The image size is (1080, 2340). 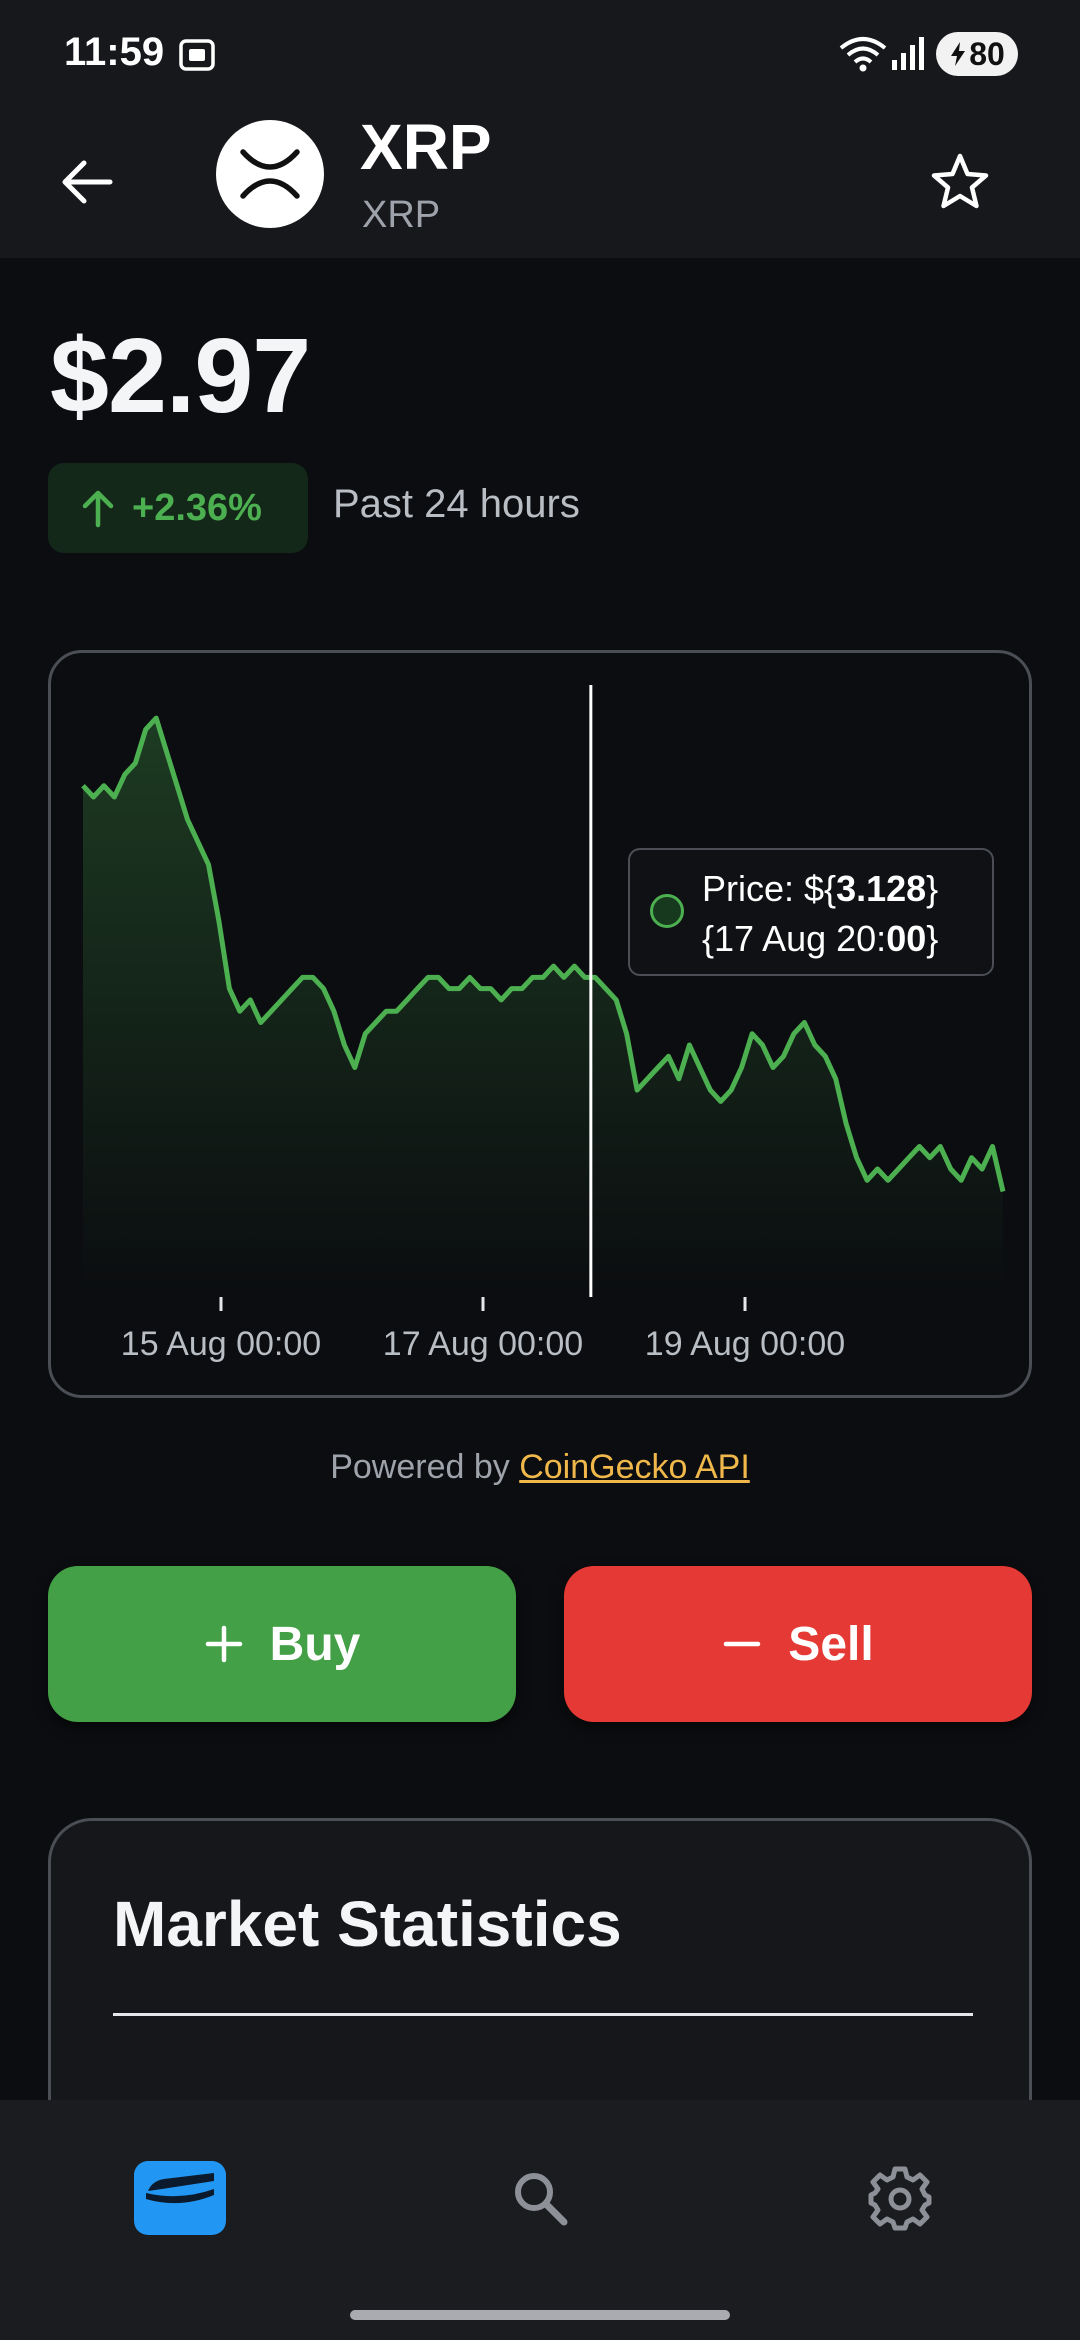 I want to click on tooltip-date: {17 Aug 20:00}, so click(x=820, y=939).